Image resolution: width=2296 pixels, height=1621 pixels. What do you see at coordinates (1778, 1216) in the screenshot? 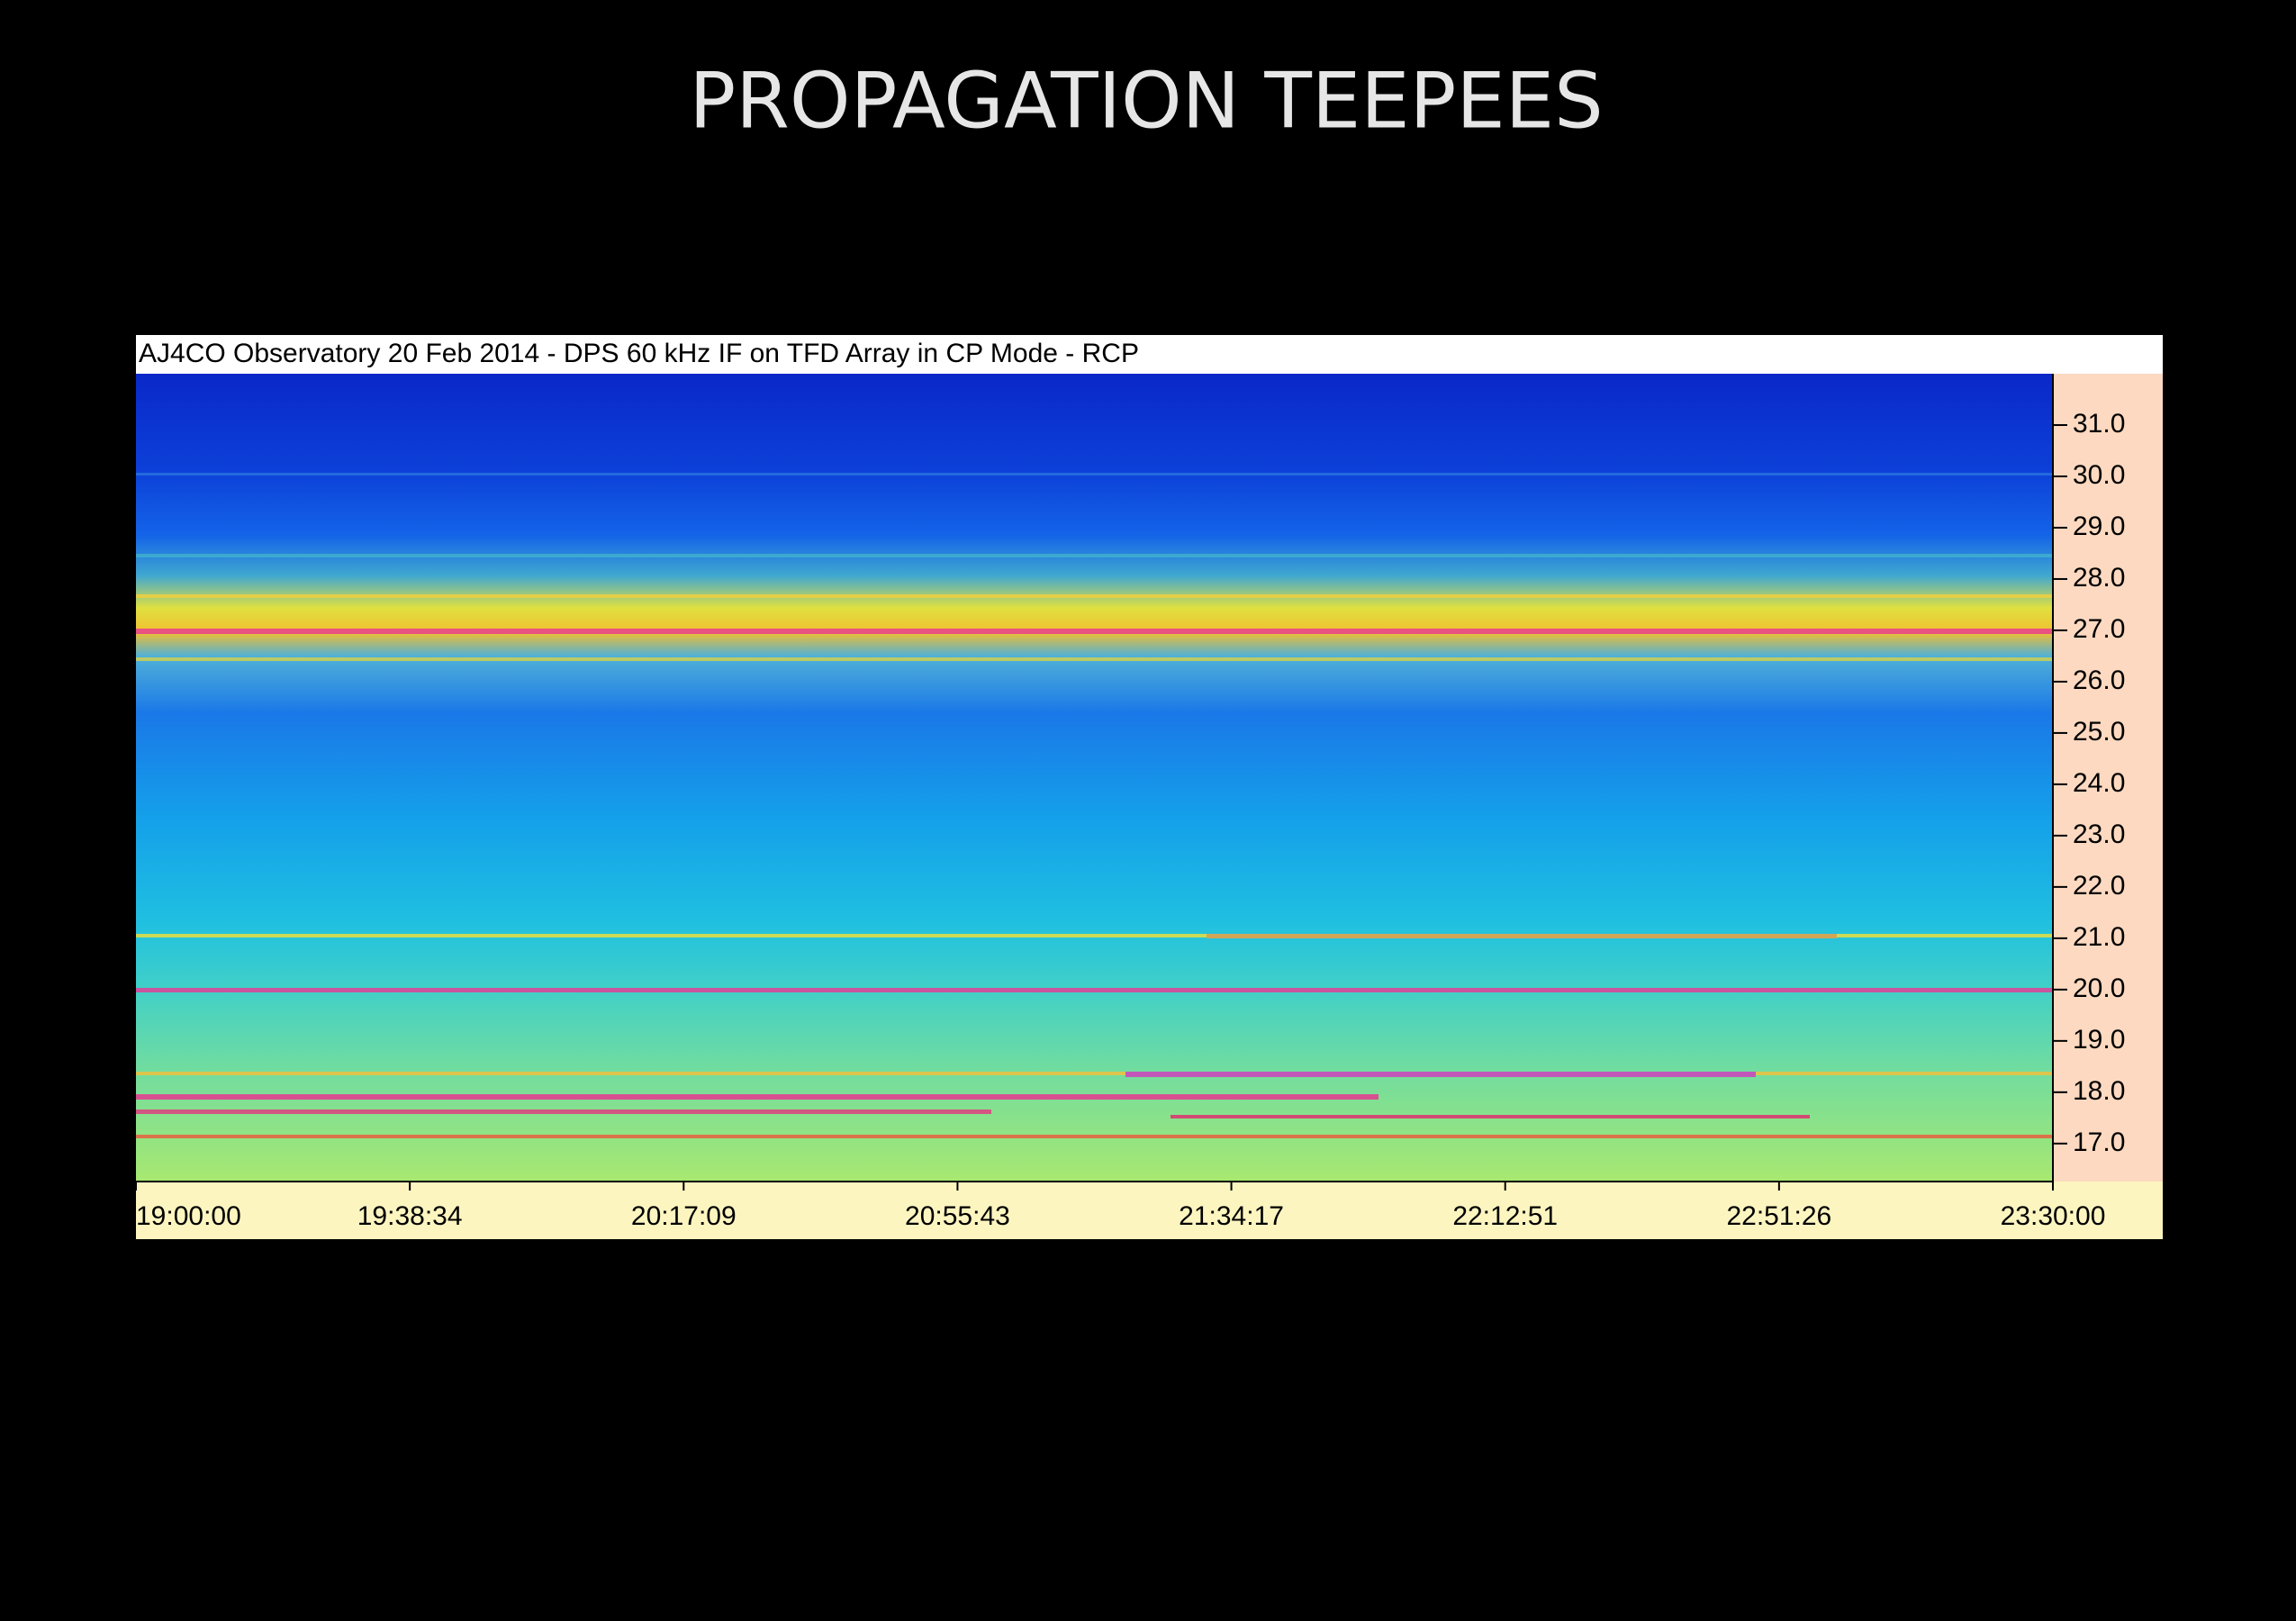
I see `x-tick-label: 22:51:26` at bounding box center [1778, 1216].